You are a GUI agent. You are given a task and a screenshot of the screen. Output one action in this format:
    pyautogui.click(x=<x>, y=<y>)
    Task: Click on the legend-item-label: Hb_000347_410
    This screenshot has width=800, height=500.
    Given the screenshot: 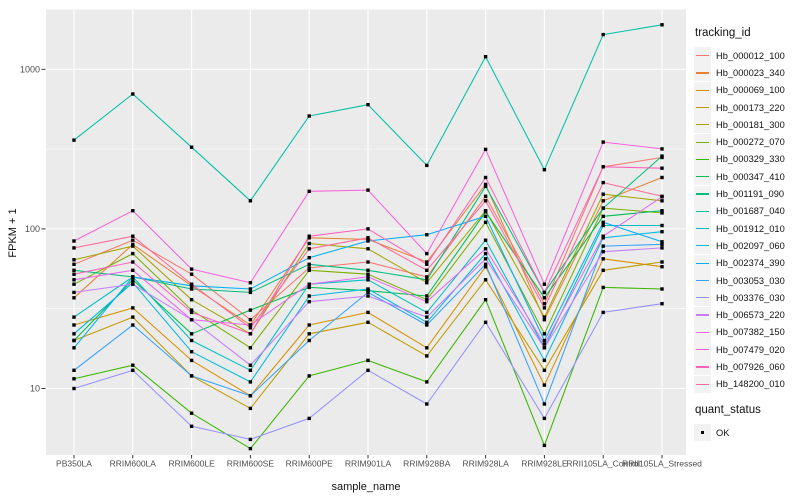 What is the action you would take?
    pyautogui.click(x=750, y=176)
    